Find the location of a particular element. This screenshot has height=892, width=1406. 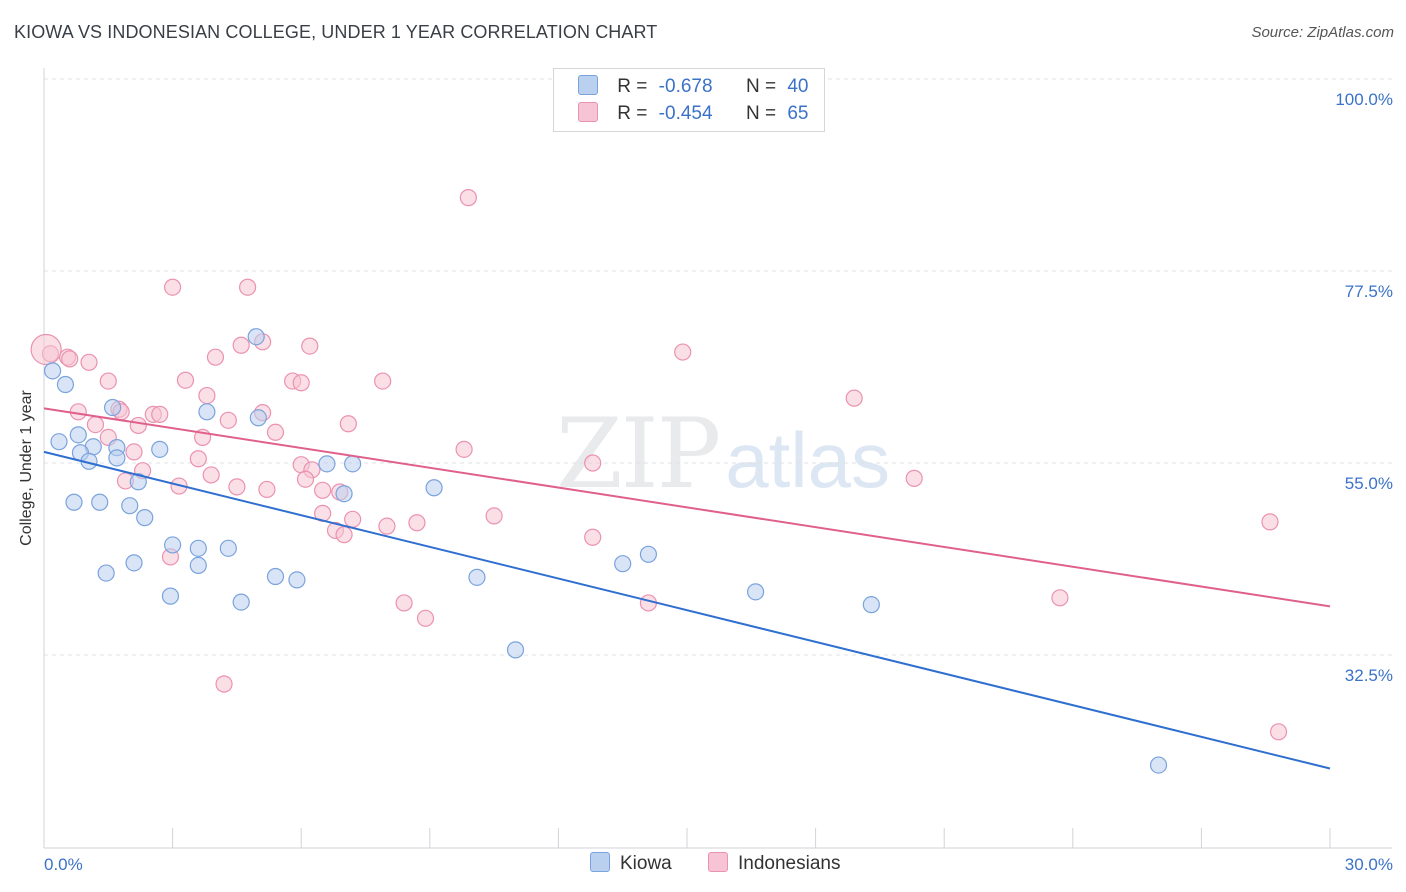

r-value: -0.454 is located at coordinates (685, 113).